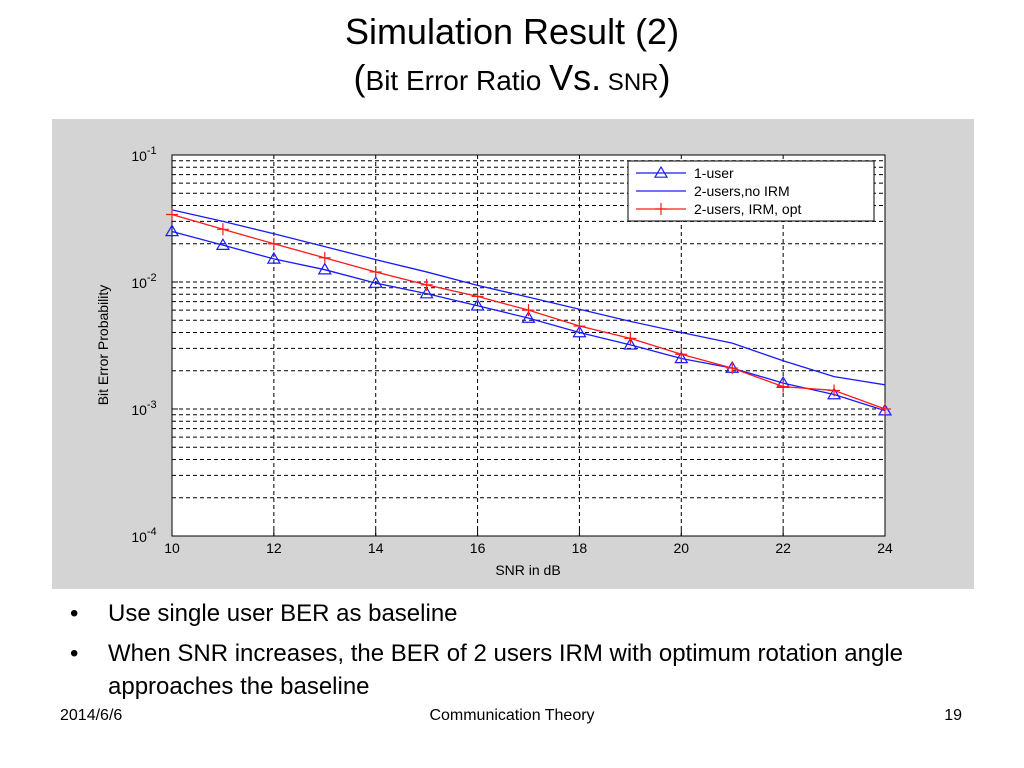 The image size is (1024, 768). I want to click on y-tick-label: 10⁻², so click(143, 281).